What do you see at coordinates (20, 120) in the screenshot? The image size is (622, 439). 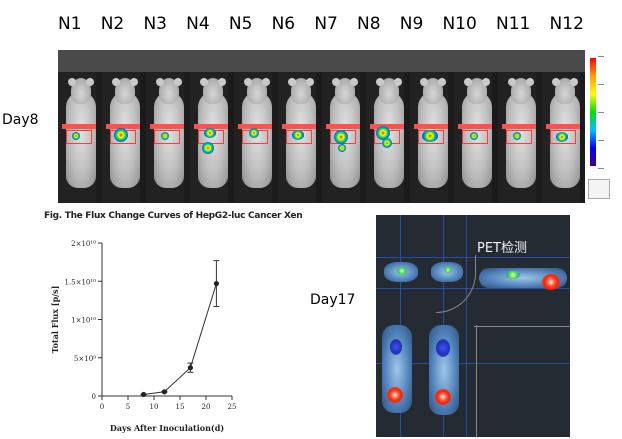 I see `day8-label: Day8` at bounding box center [20, 120].